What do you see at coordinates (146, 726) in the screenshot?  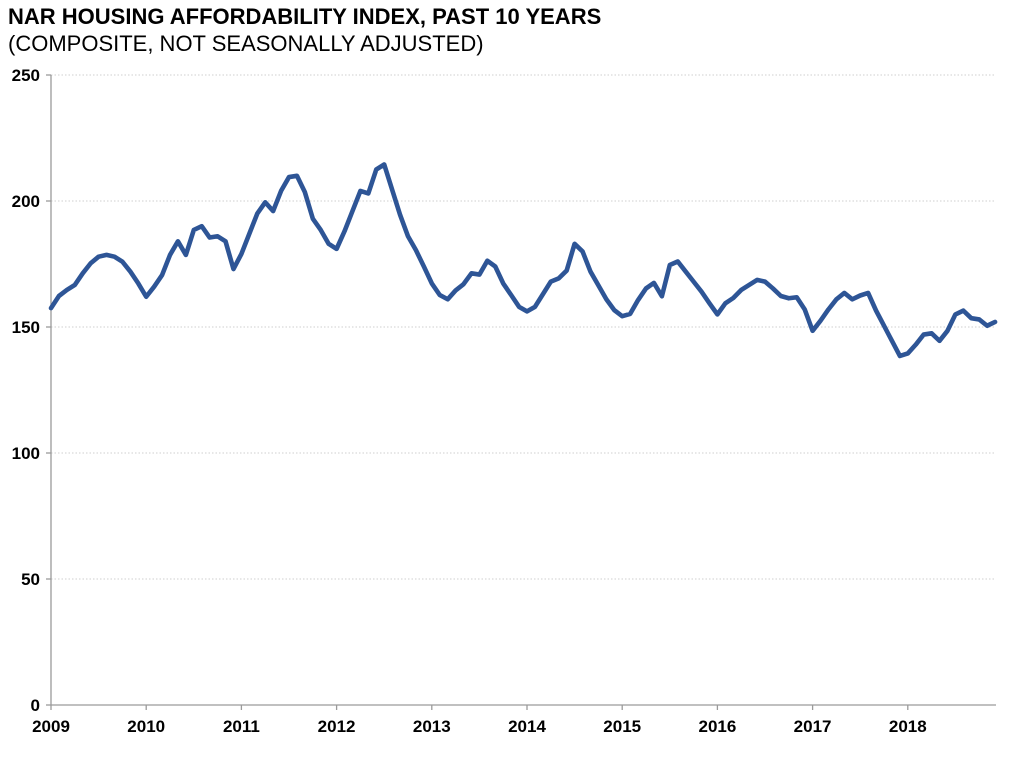 I see `x-tick-label: 2010` at bounding box center [146, 726].